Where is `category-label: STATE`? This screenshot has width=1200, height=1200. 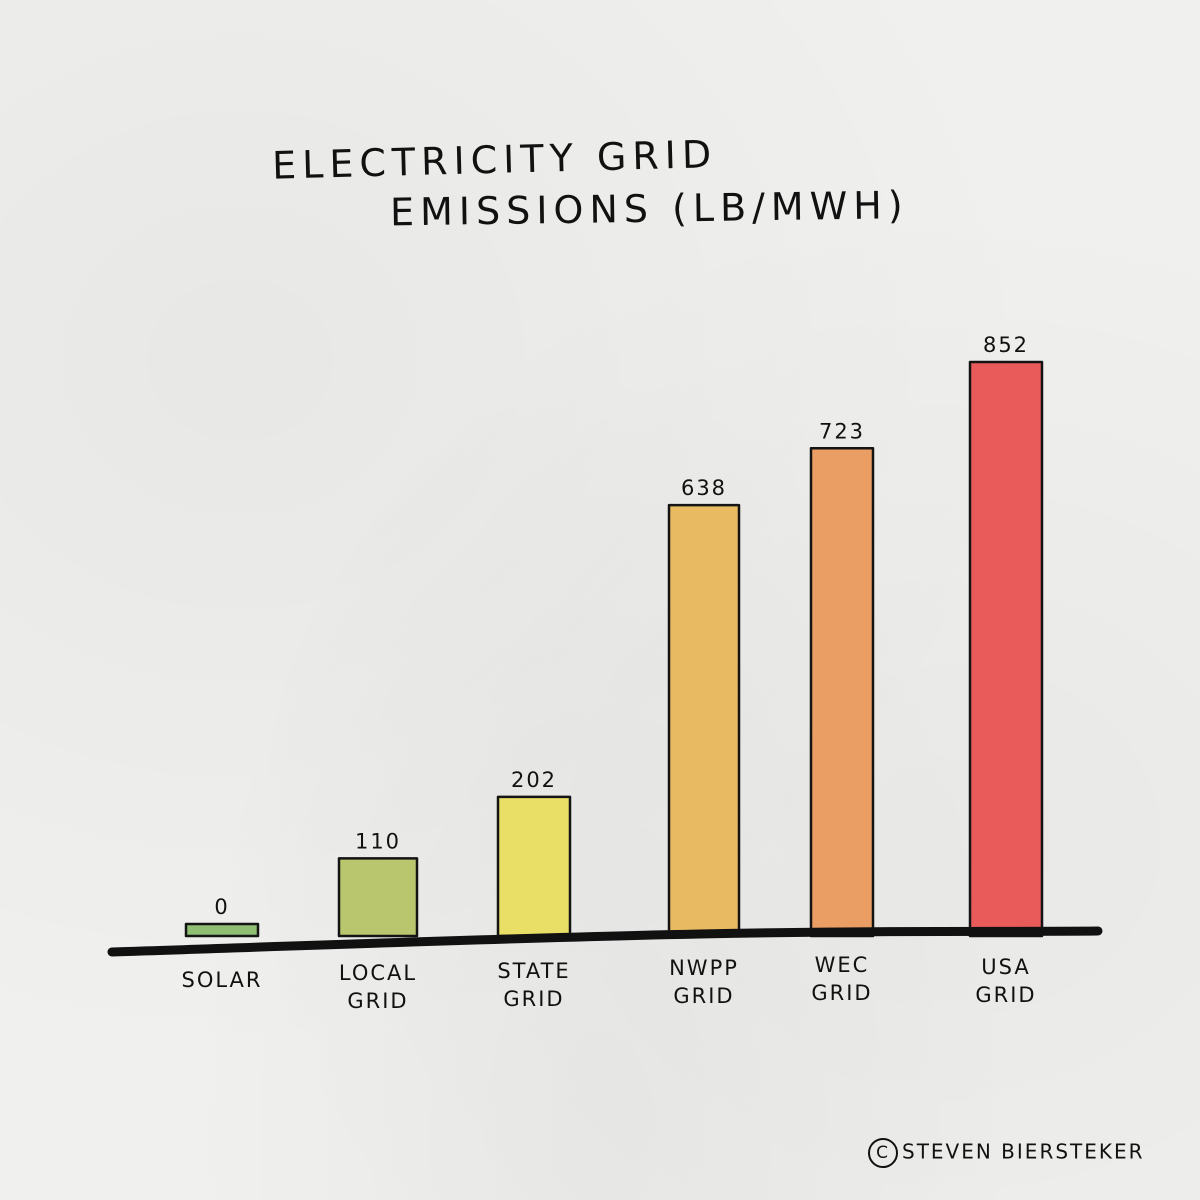
category-label: STATE is located at coordinates (533, 971).